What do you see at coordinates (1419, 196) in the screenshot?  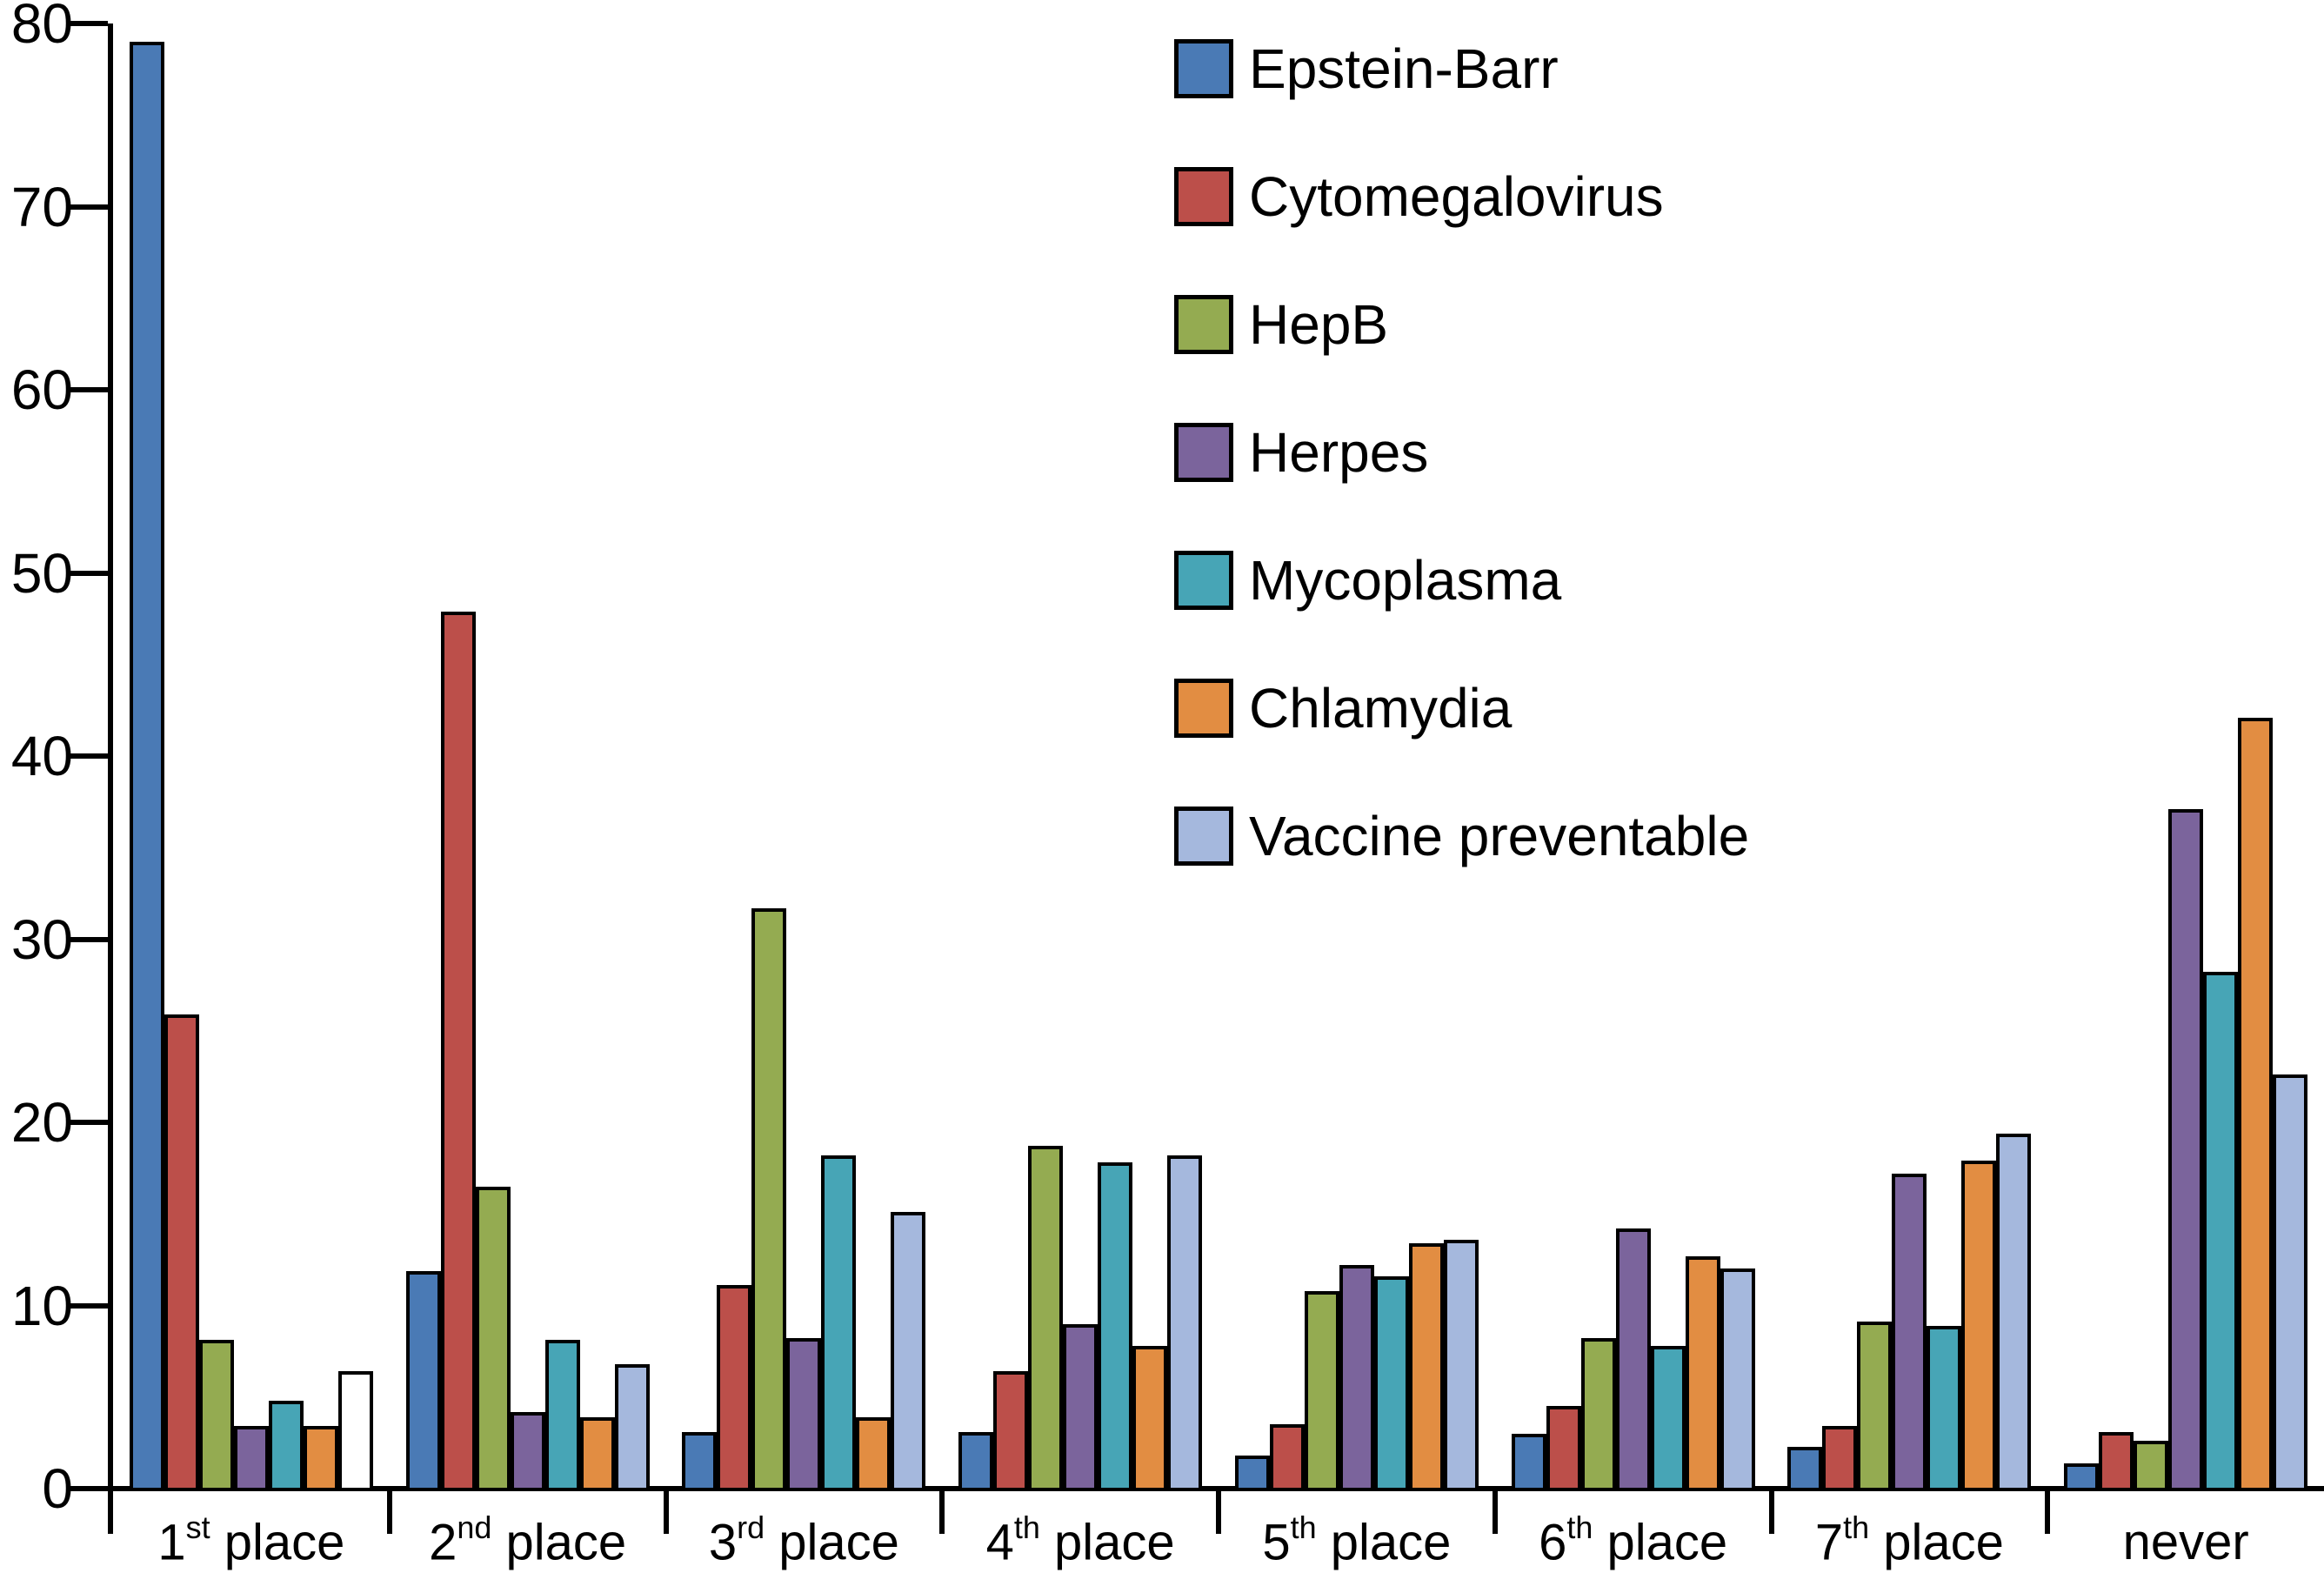 I see `legend-item: Cytomegalovirus` at bounding box center [1419, 196].